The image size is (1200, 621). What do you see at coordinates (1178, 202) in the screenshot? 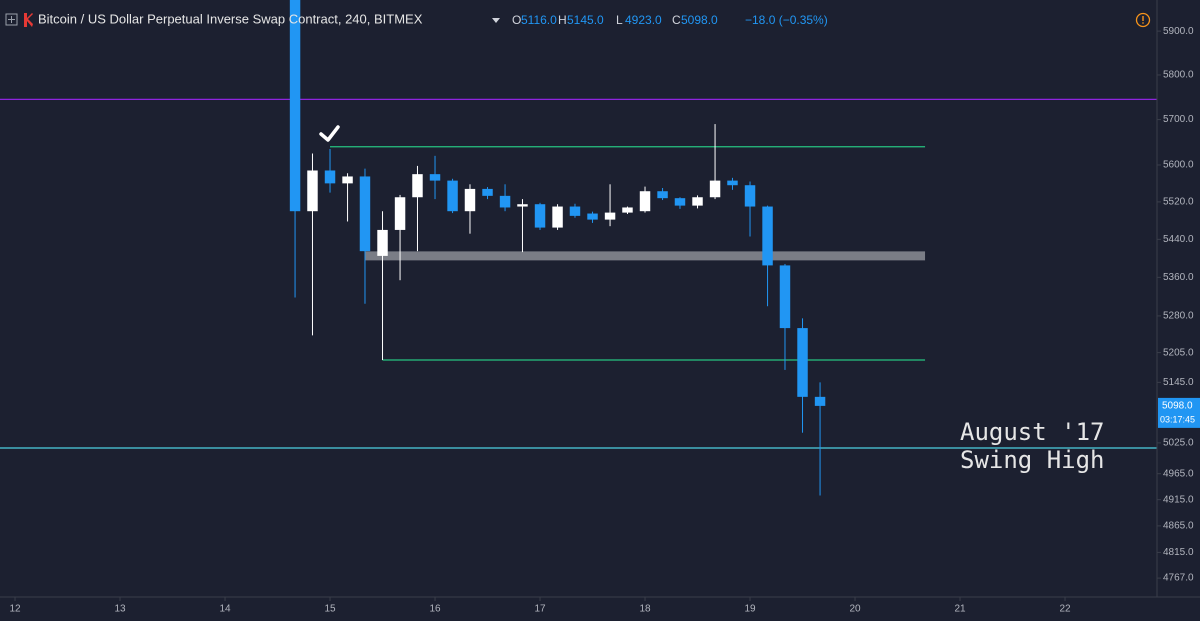
I see `y-tick-label: 5520.0` at bounding box center [1178, 202].